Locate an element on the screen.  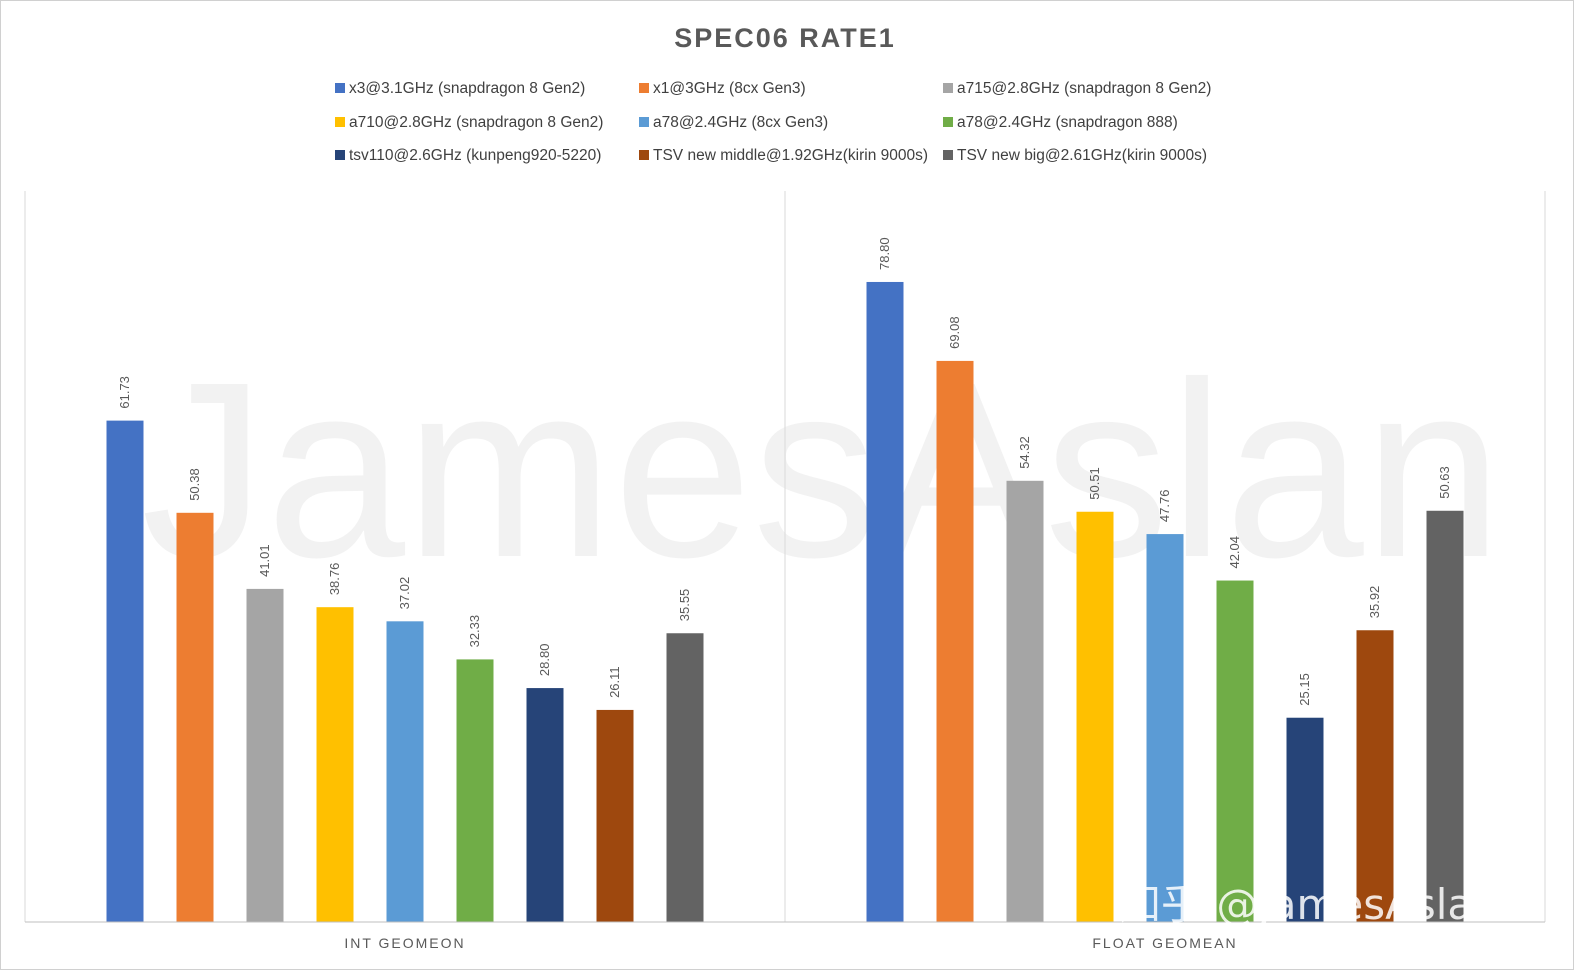
data-label: 41.01 is located at coordinates (264, 560).